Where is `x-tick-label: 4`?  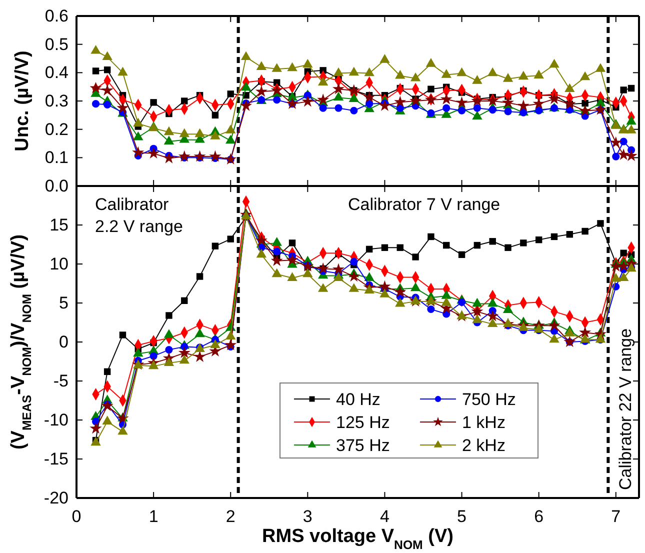
x-tick-label: 4 is located at coordinates (385, 516).